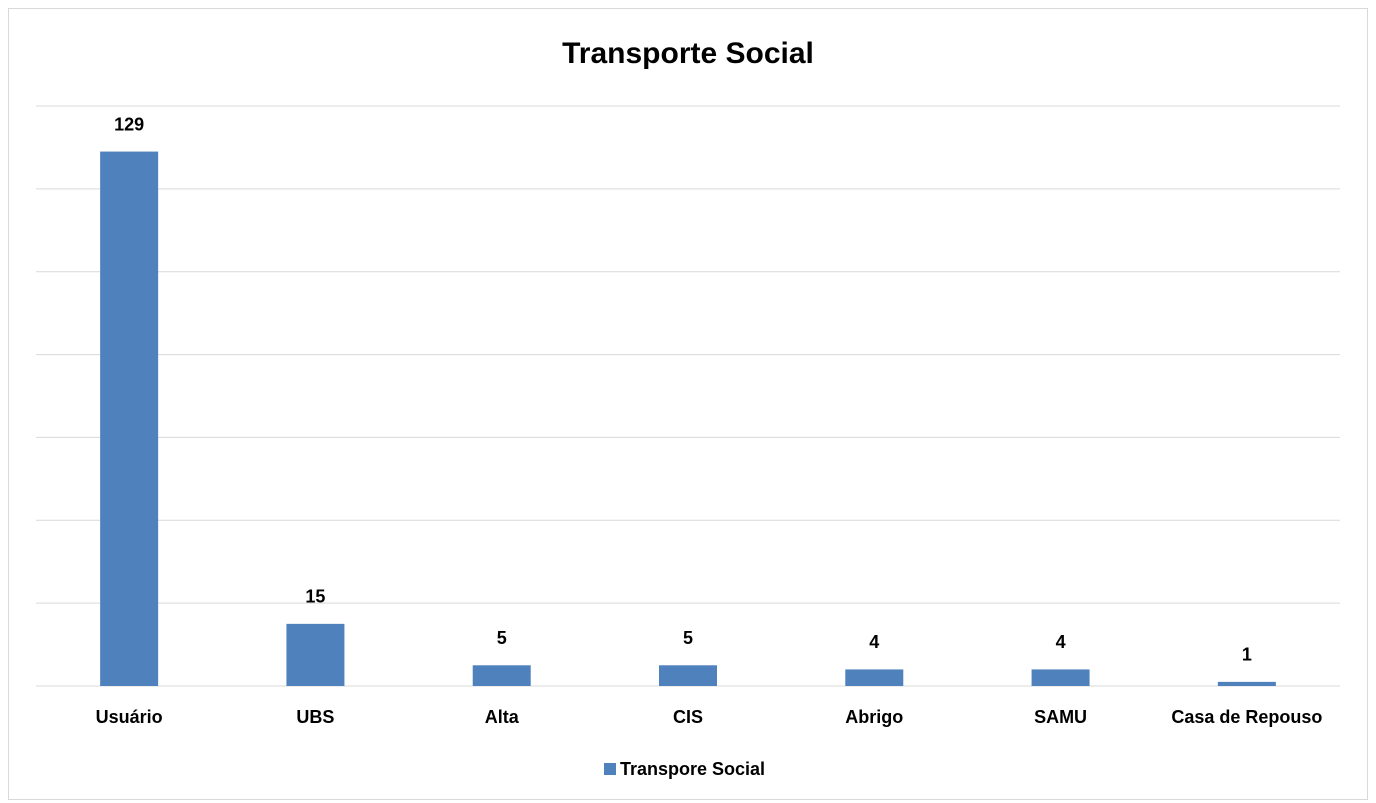  Describe the element at coordinates (129, 717) in the screenshot. I see `x-tick-label: Usuário` at that location.